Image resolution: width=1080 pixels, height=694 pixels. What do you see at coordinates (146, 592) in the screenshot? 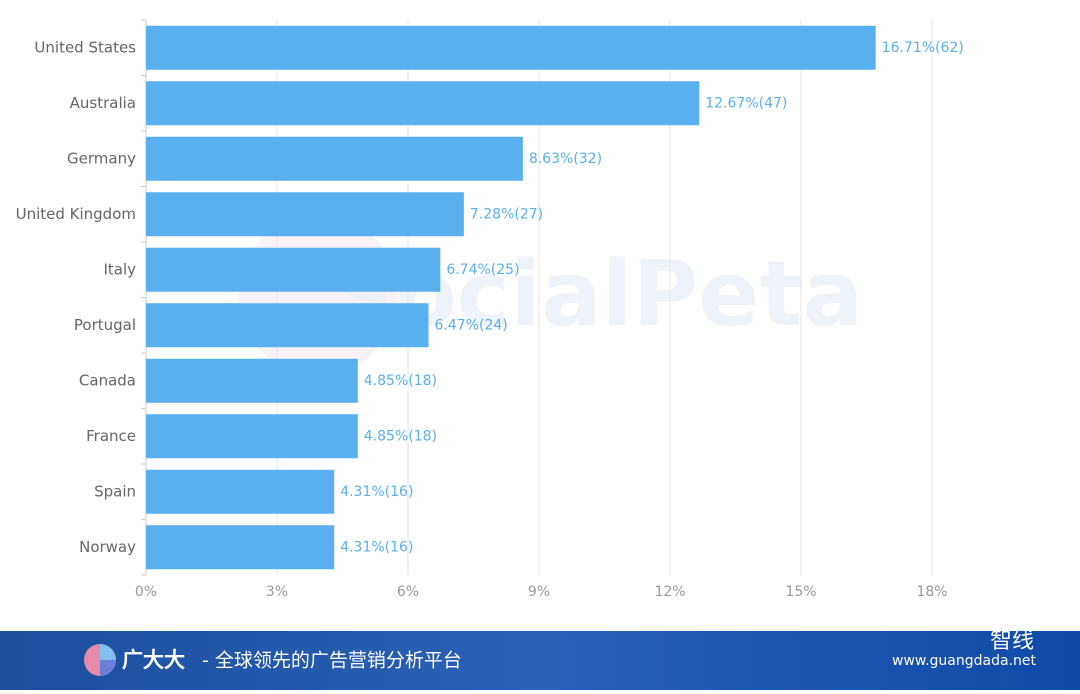
I see `x-tick-label: 0%` at bounding box center [146, 592].